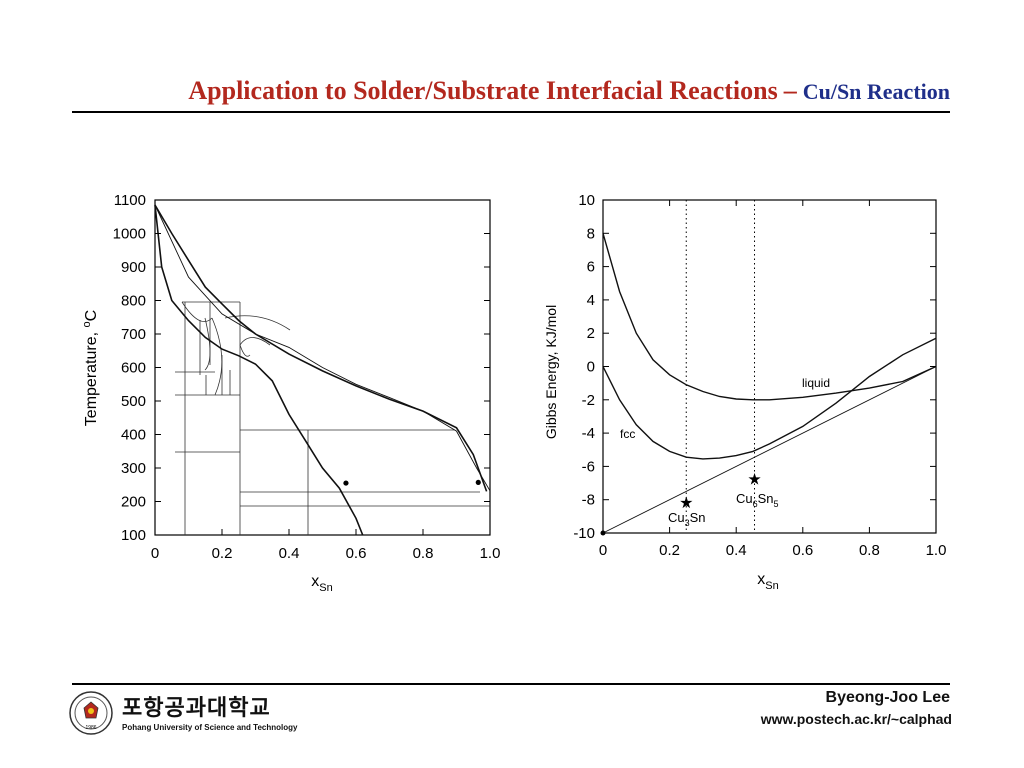 The width and height of the screenshot is (1024, 768). I want to click on gibbs-energy-stars: ★★, so click(720, 492).